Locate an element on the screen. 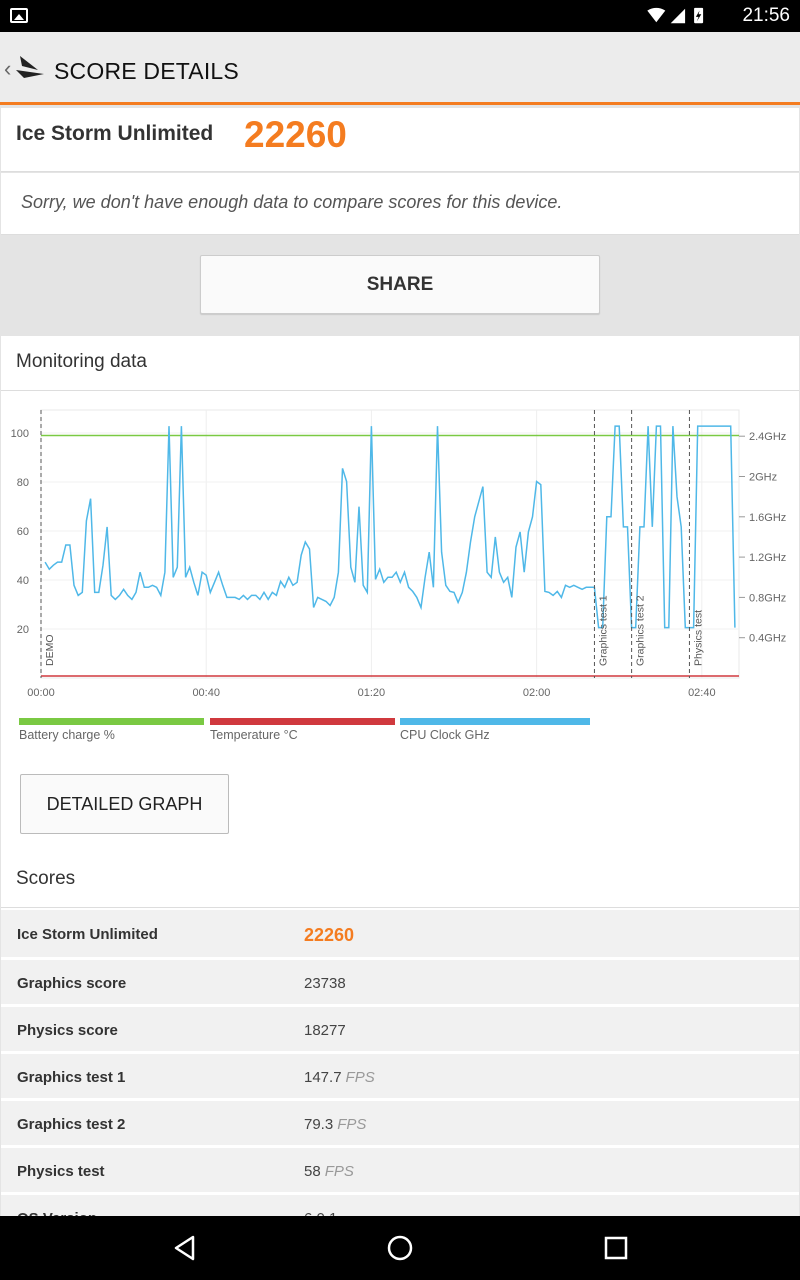  scores-title: Scores is located at coordinates (46, 878).